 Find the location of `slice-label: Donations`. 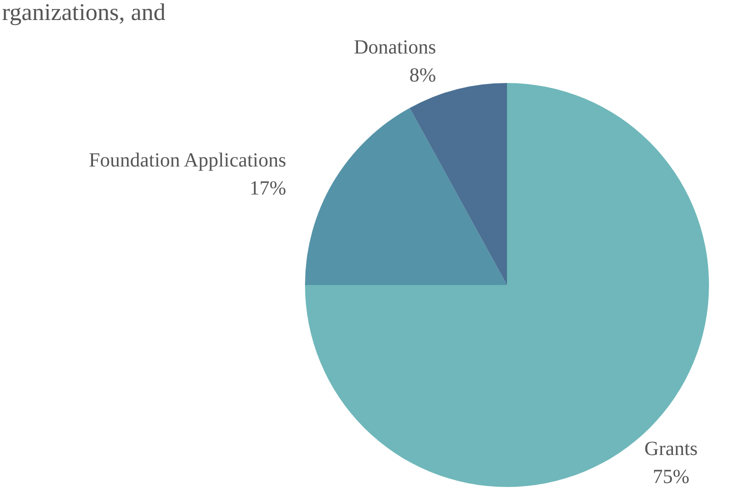

slice-label: Donations is located at coordinates (395, 47).